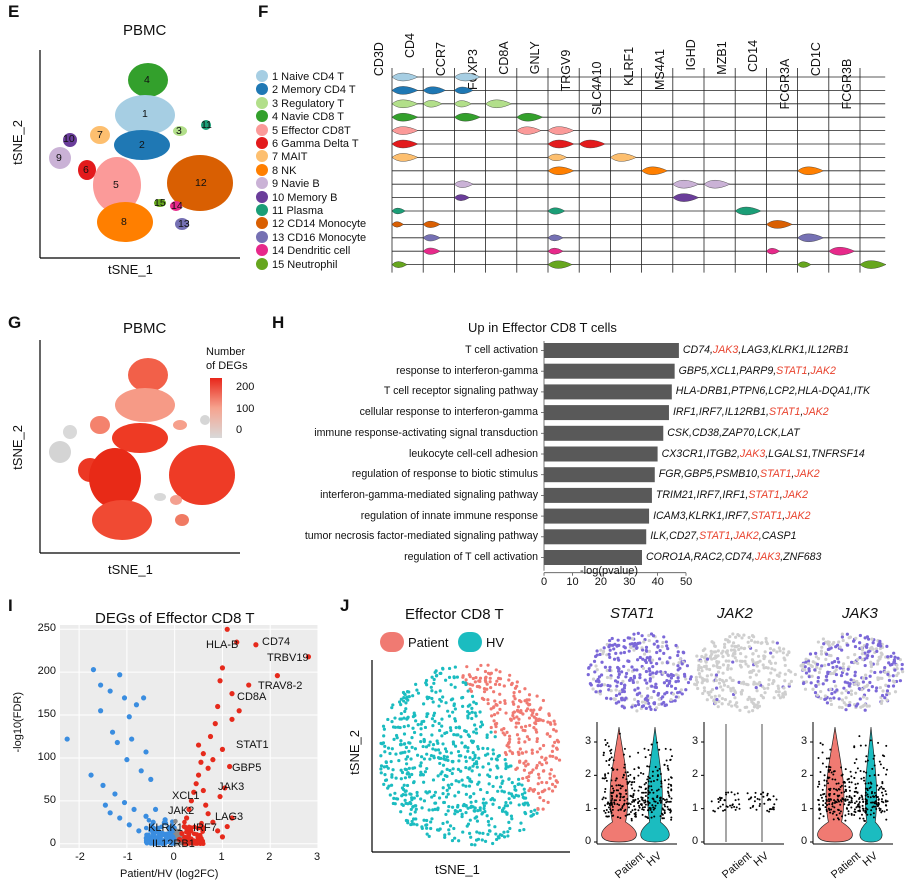 This screenshot has height=892, width=923. I want to click on legend-item-15: 15 Neutrophil, so click(296, 264).